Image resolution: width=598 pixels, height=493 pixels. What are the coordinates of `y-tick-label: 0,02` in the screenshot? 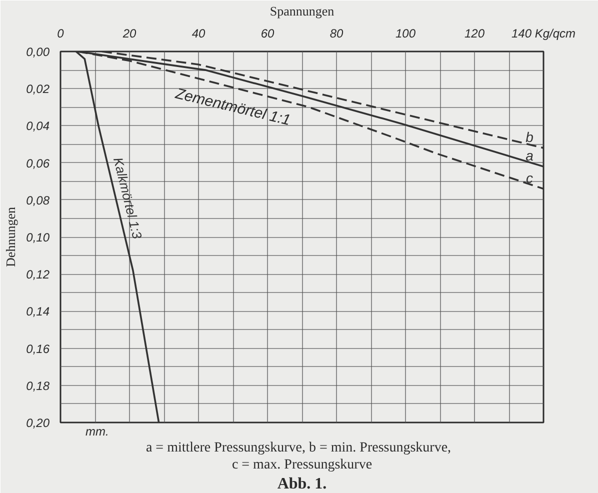 It's located at (38, 89).